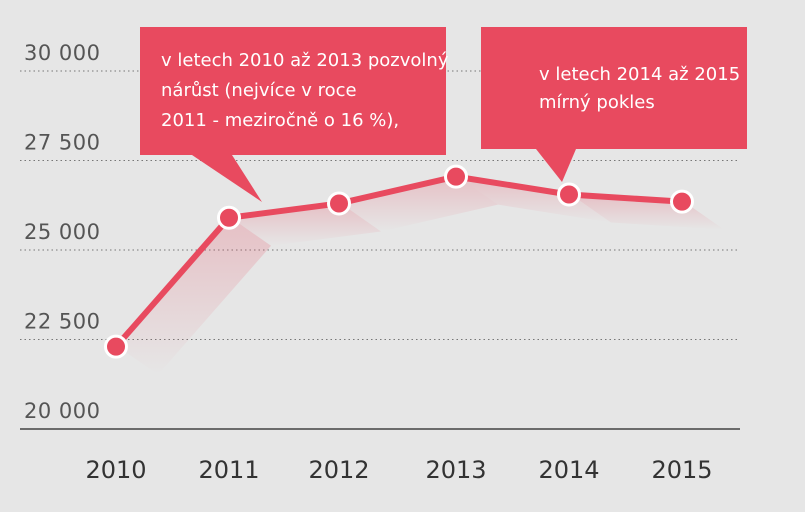 Image resolution: width=805 pixels, height=512 pixels. What do you see at coordinates (339, 203) in the screenshot?
I see `data-point-2012` at bounding box center [339, 203].